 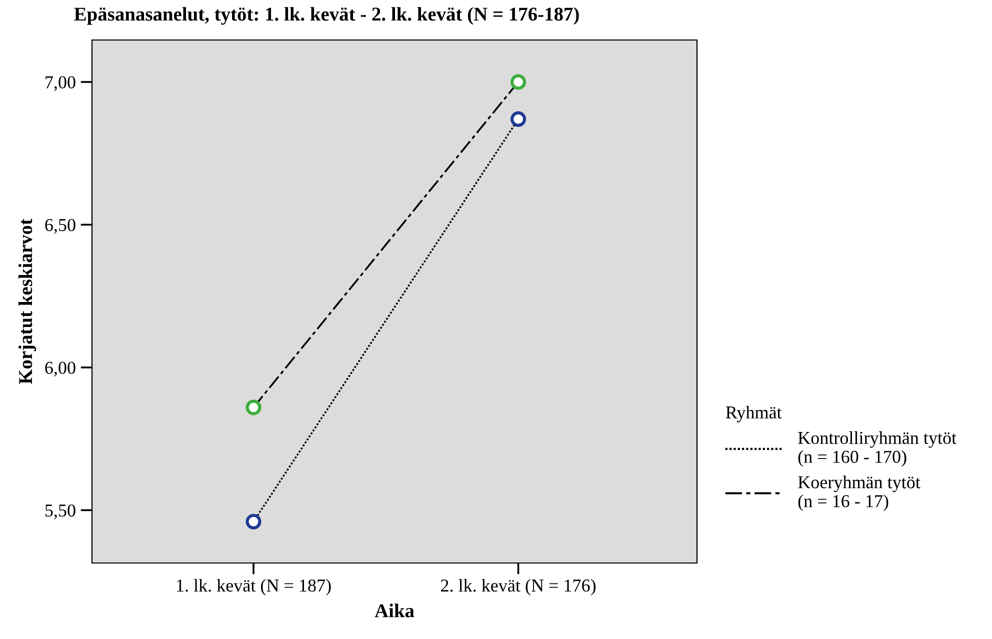 I want to click on y-tick-label: 6,00, so click(x=60, y=369).